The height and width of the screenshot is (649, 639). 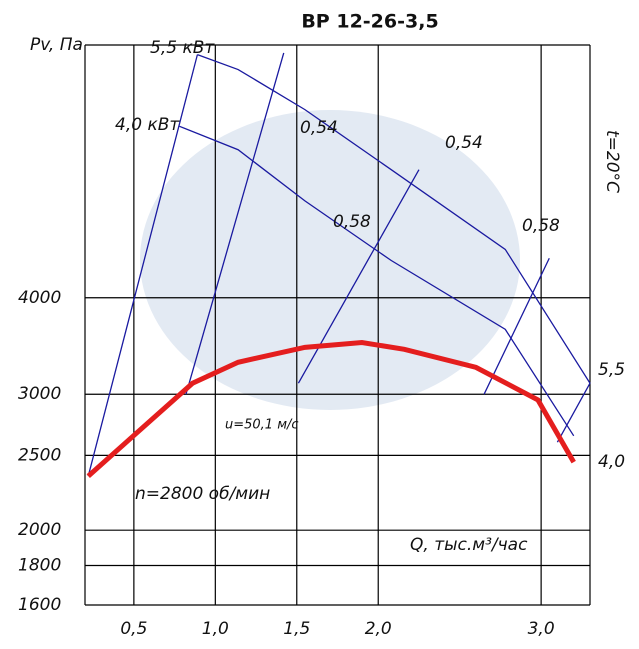 What do you see at coordinates (369, 22) in the screenshot?
I see `chart-title: ВР 12-26-3,5` at bounding box center [369, 22].